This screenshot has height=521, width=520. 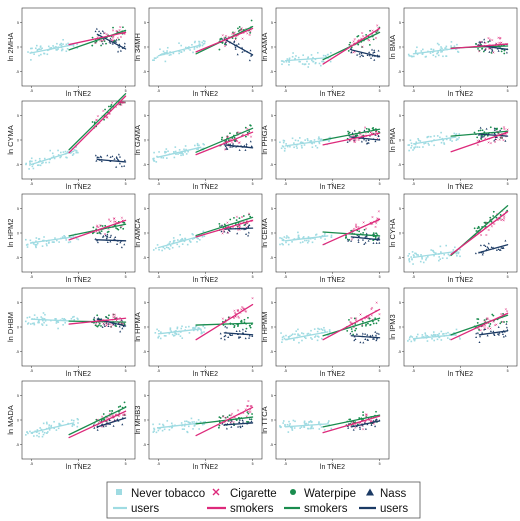 What do you see at coordinates (285, 184) in the screenshot?
I see `x-tick-label: -5` at bounding box center [285, 184].